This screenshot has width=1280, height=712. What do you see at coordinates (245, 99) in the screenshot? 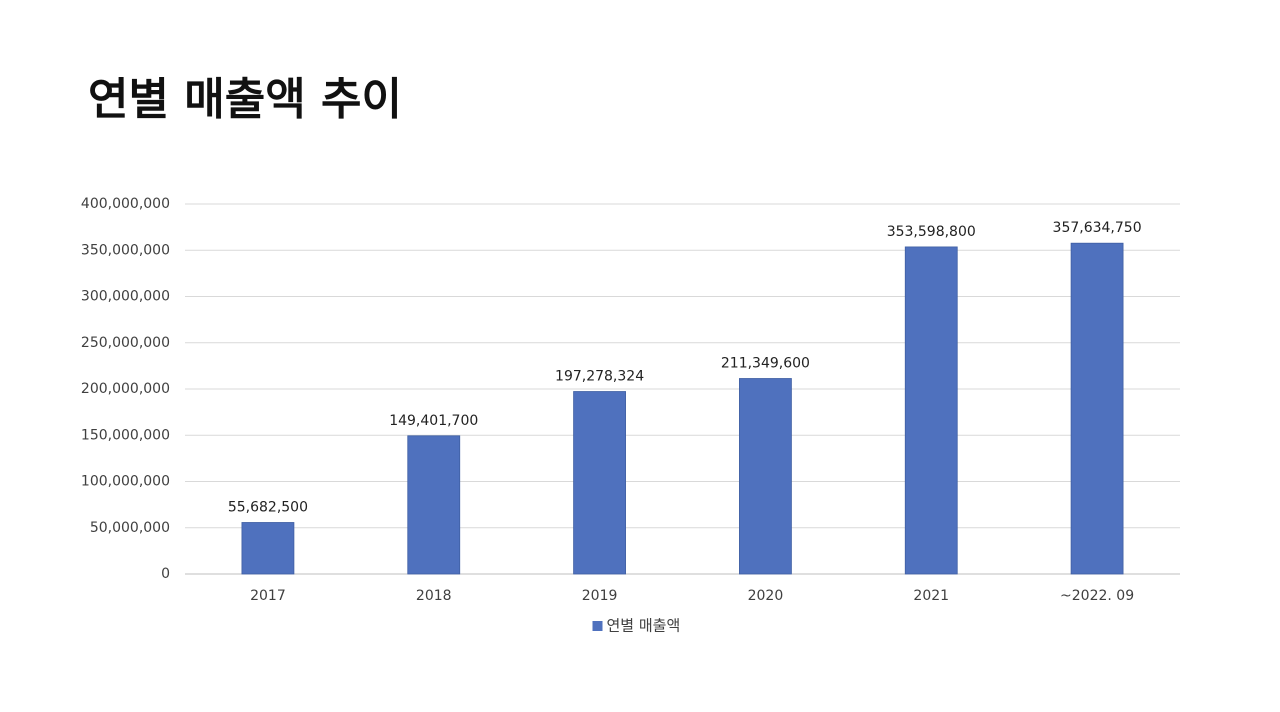
I see `chart-title: 연별 매출액 추이` at bounding box center [245, 99].